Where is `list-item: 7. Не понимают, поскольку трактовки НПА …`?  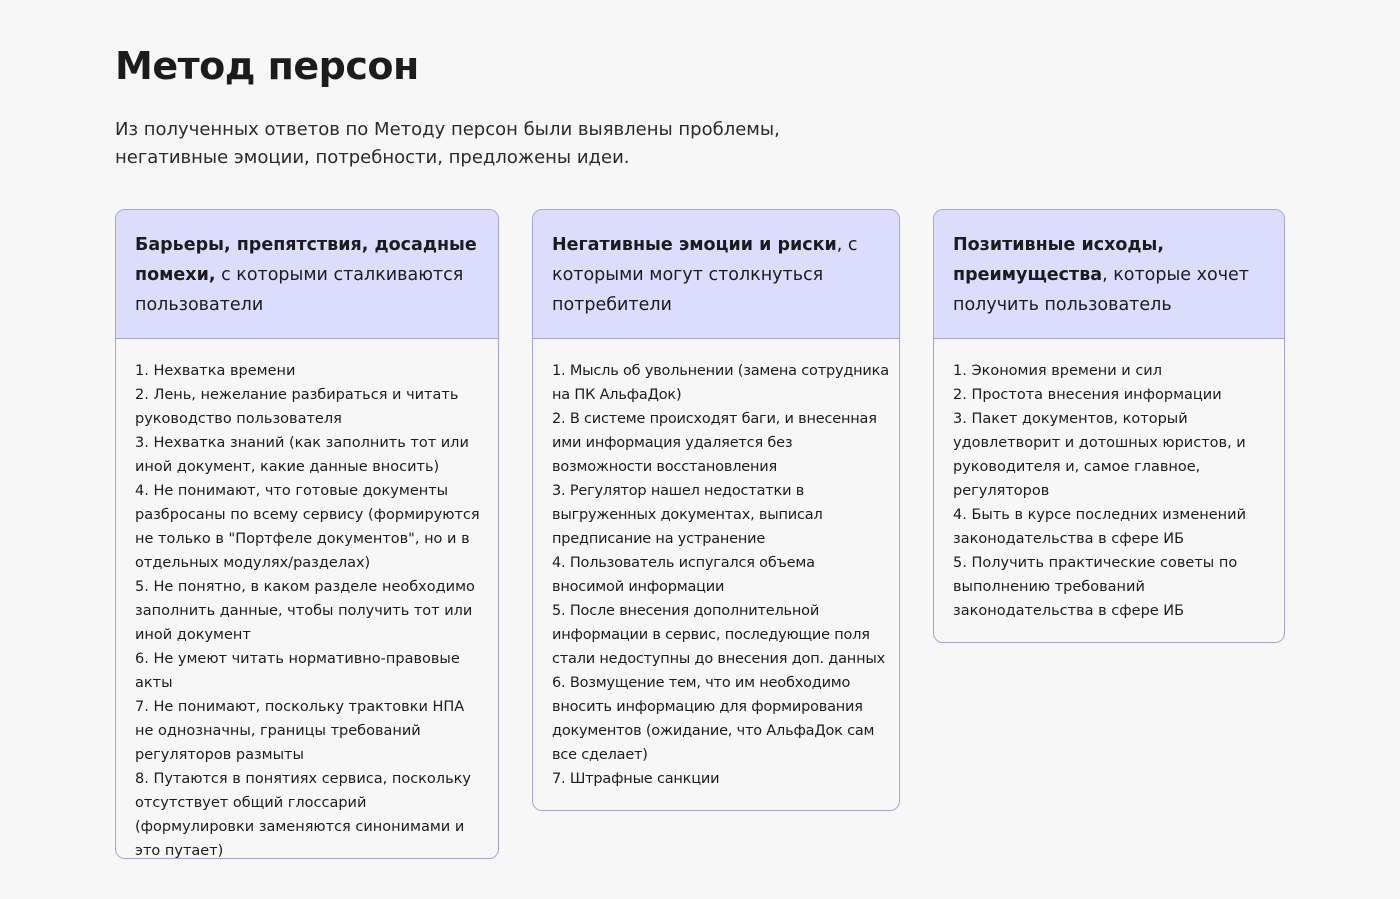
list-item: 7. Не понимают, поскольку трактовки НПА … is located at coordinates (300, 731).